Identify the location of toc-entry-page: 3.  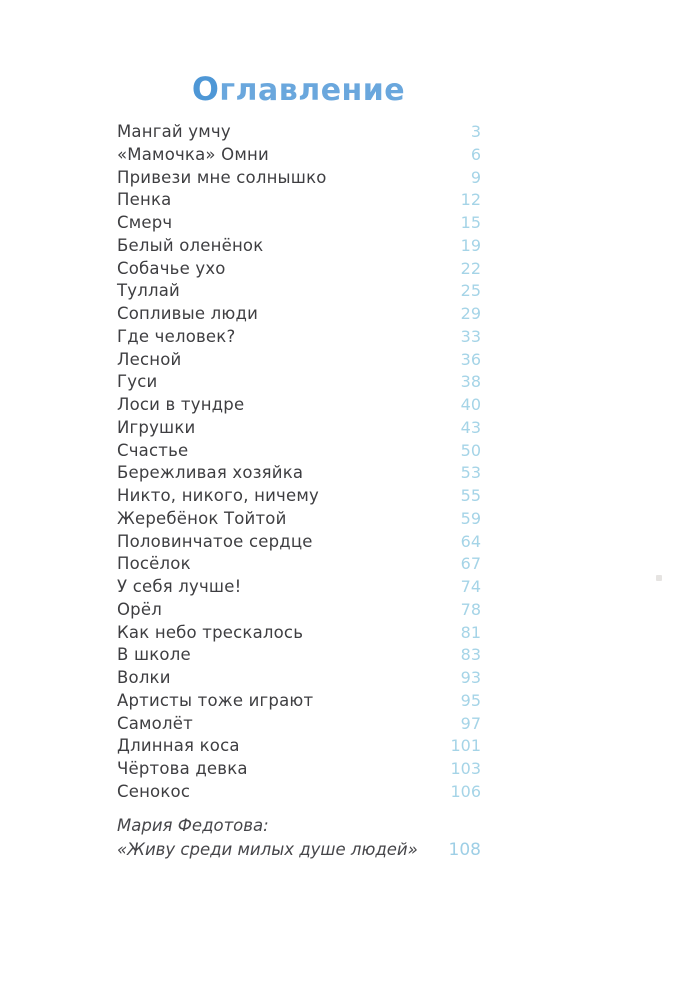
(475, 131).